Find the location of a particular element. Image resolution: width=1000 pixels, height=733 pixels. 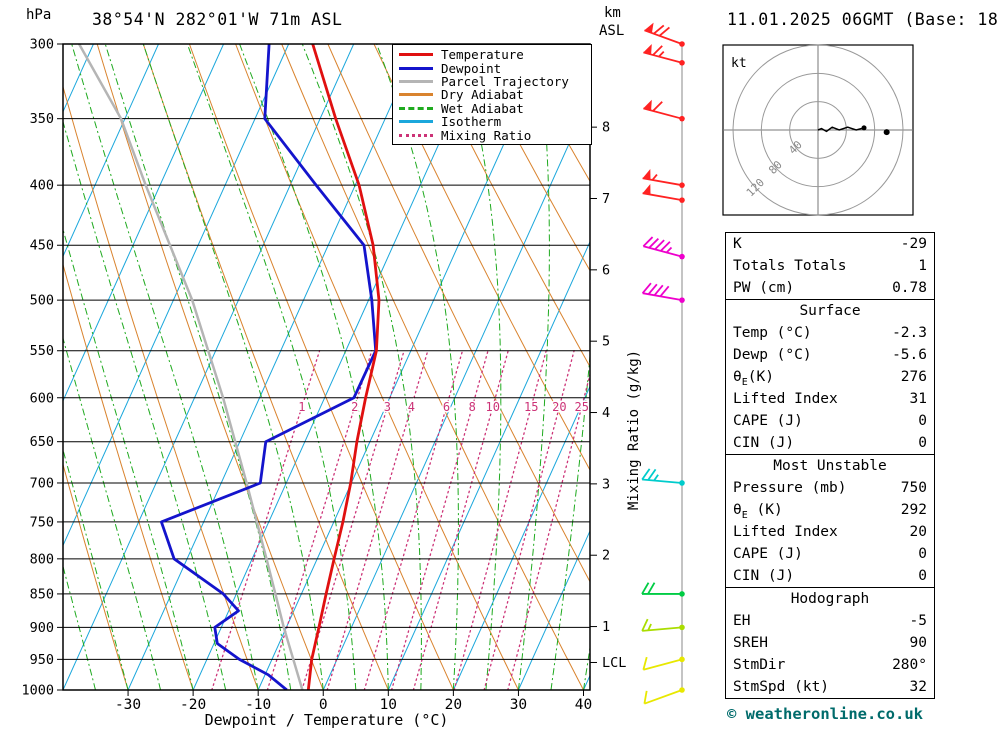

legend-label: Wet Adiabat is located at coordinates (482, 108).